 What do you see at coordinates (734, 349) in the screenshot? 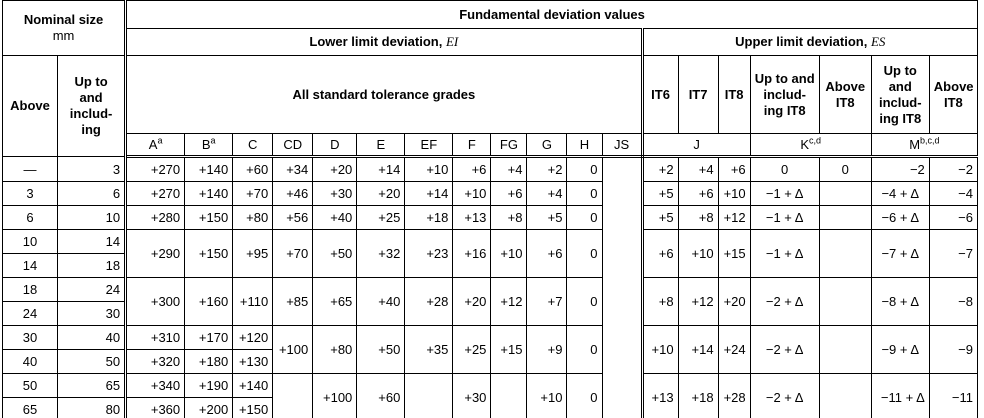
I see `cell: +24` at bounding box center [734, 349].